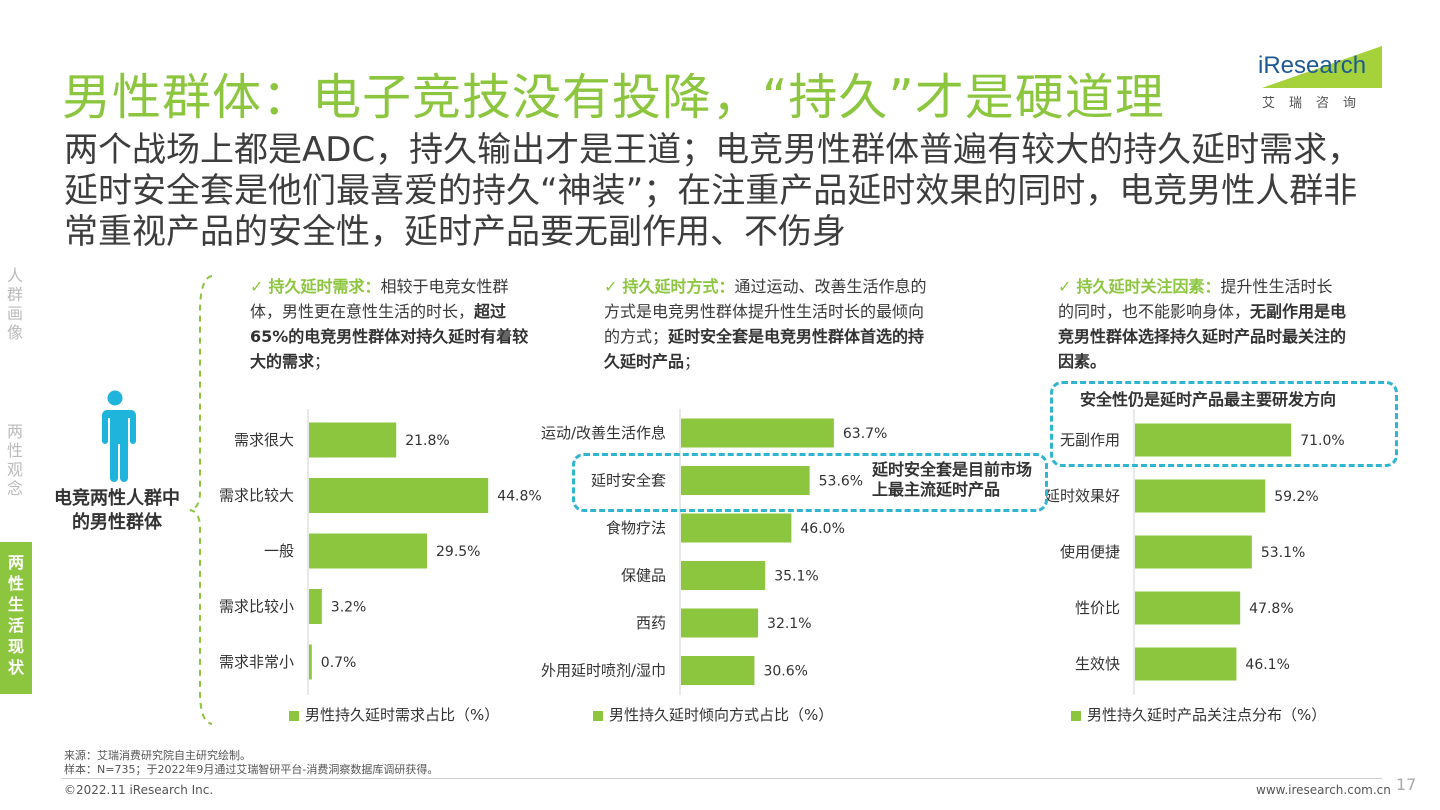 The height and width of the screenshot is (810, 1440). Describe the element at coordinates (841, 482) in the screenshot. I see `value-label: 53.6%` at that location.